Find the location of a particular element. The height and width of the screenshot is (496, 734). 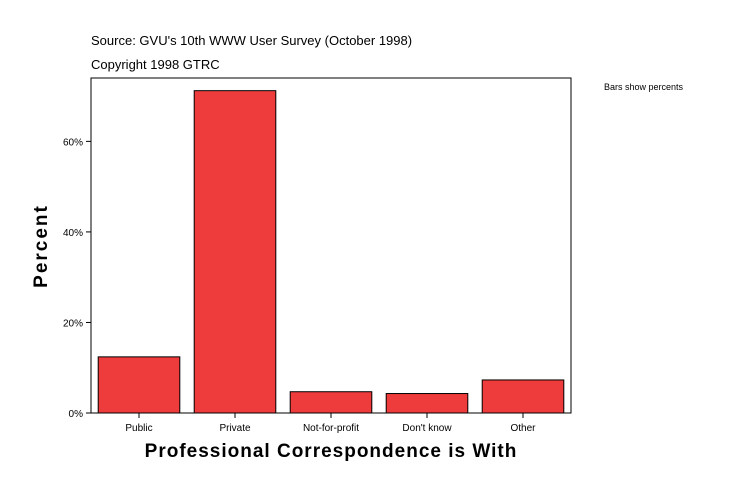

x-tick-label: Not-for-profit is located at coordinates (331, 428).